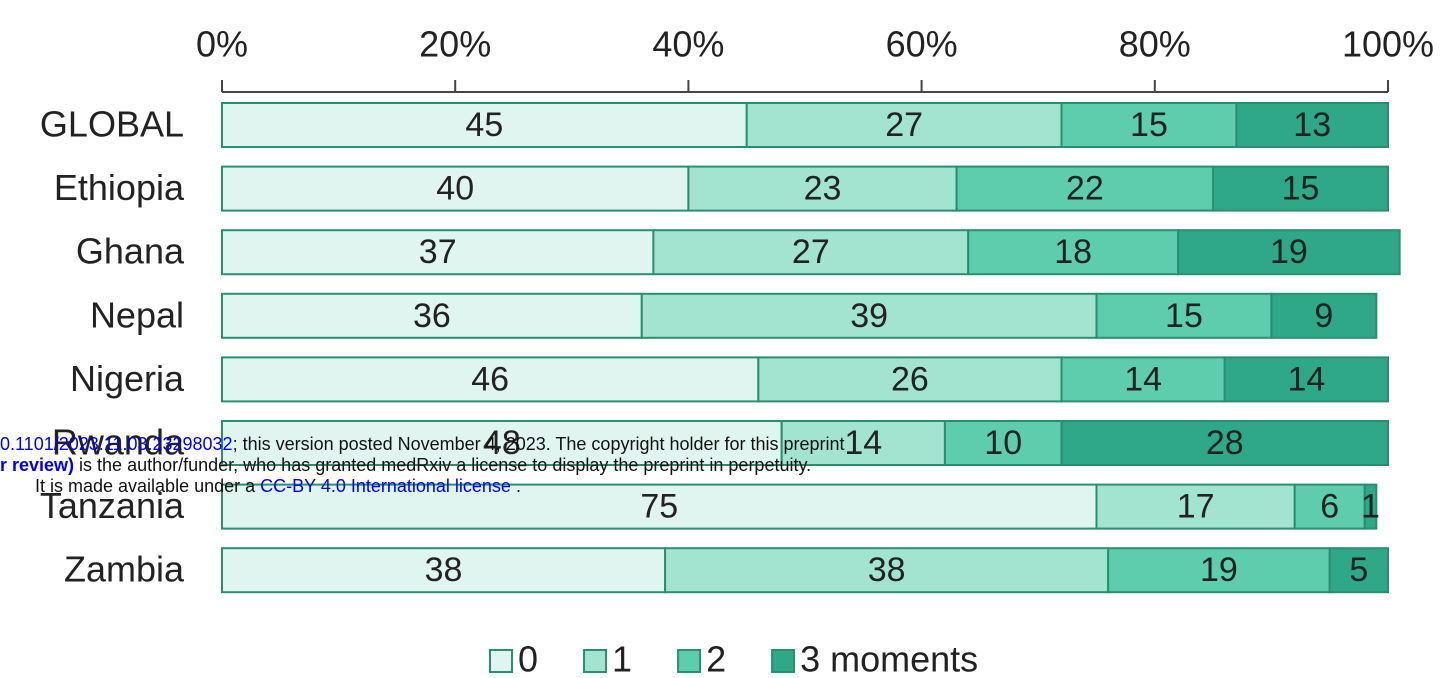  I want to click on data-label: 1, so click(1370, 507).